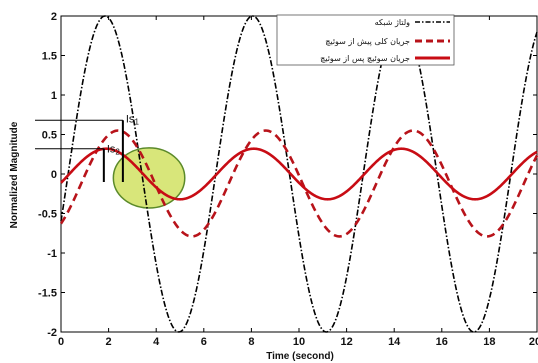  Describe the element at coordinates (54, 96) in the screenshot. I see `y-tick-label: 1` at that location.